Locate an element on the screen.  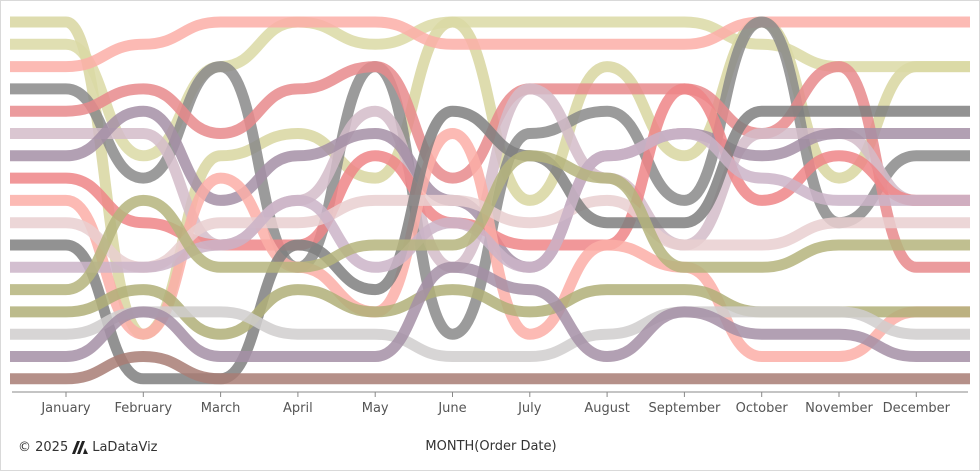
copyright: © 2025 LaDataViz is located at coordinates (88, 447).